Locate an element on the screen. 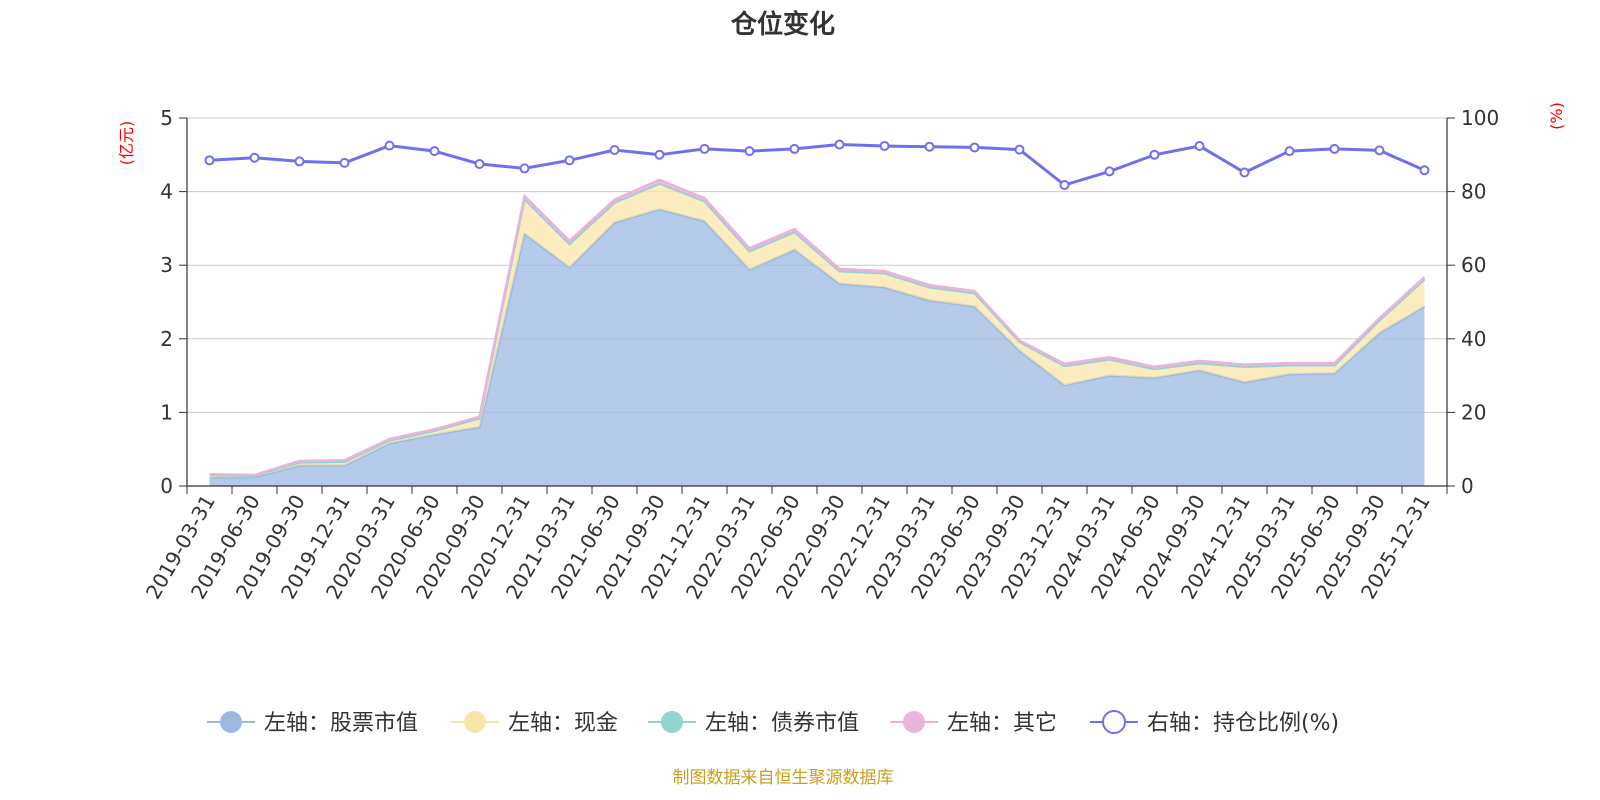 Image resolution: width=1600 pixels, height=800 pixels. right-axis-tick-label: 0 is located at coordinates (1467, 486).